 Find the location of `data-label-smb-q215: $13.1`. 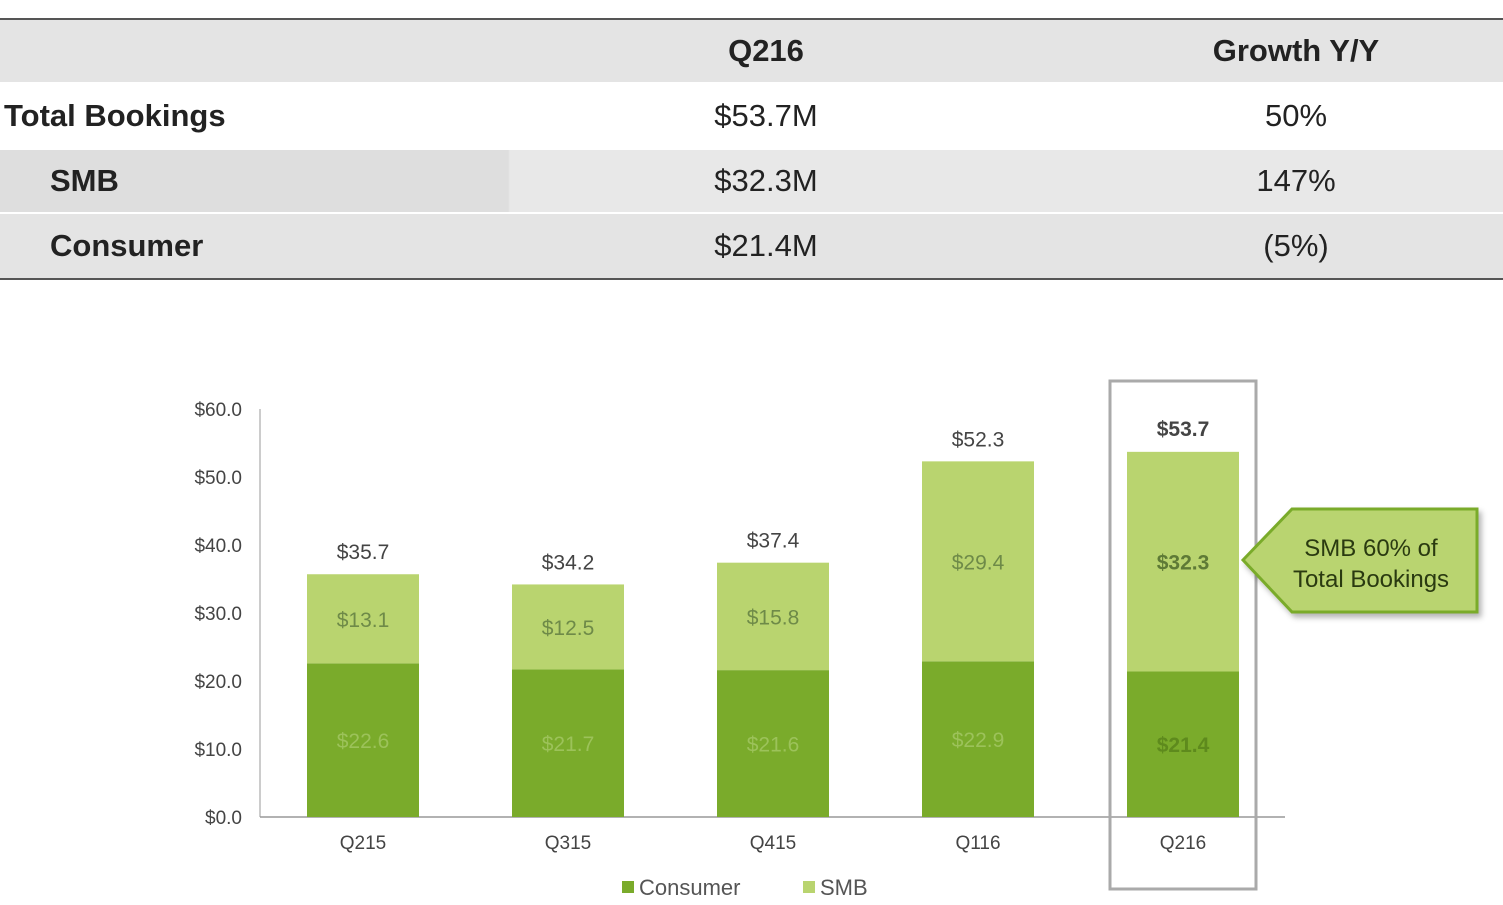

data-label-smb-q215: $13.1 is located at coordinates (363, 620).